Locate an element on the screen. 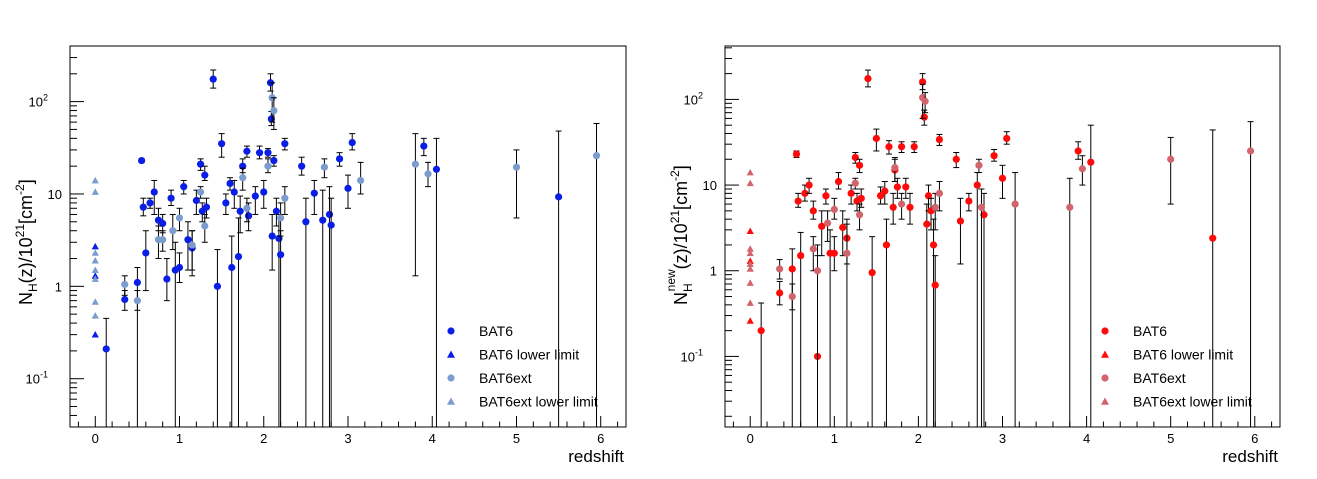 The height and width of the screenshot is (479, 1317). legend-entry: BAT6 is located at coordinates (1134, 331).